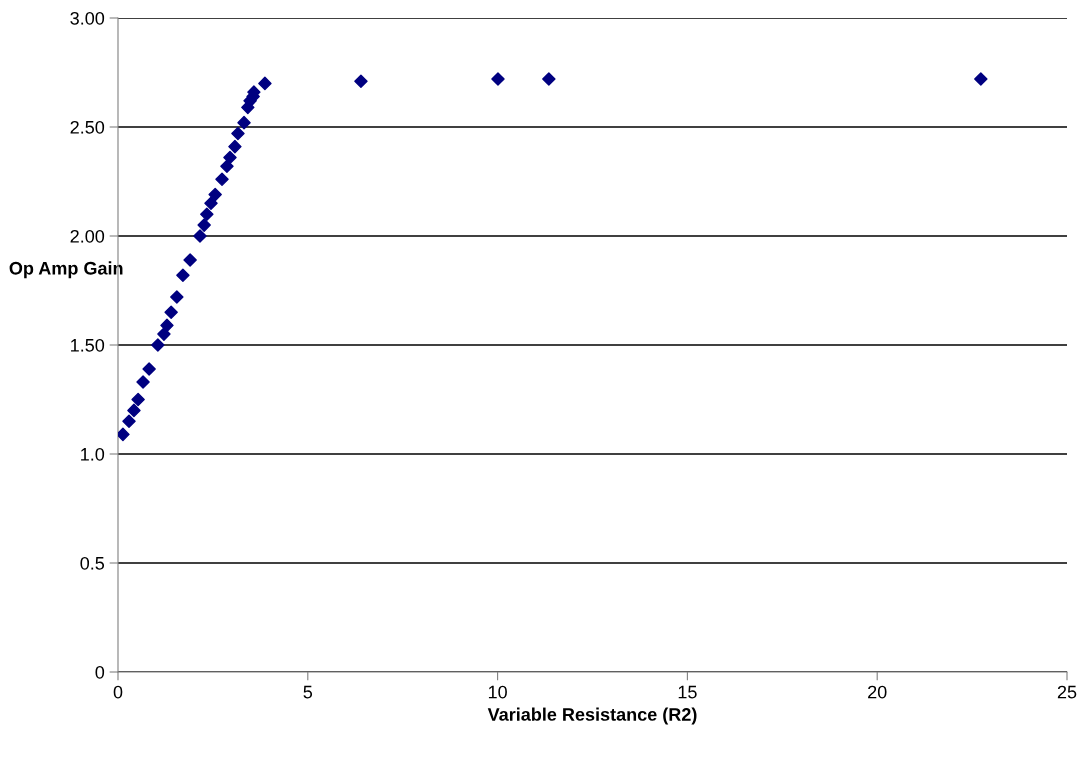 The width and height of the screenshot is (1085, 759). Describe the element at coordinates (687, 692) in the screenshot. I see `x-tick-label: 15` at that location.